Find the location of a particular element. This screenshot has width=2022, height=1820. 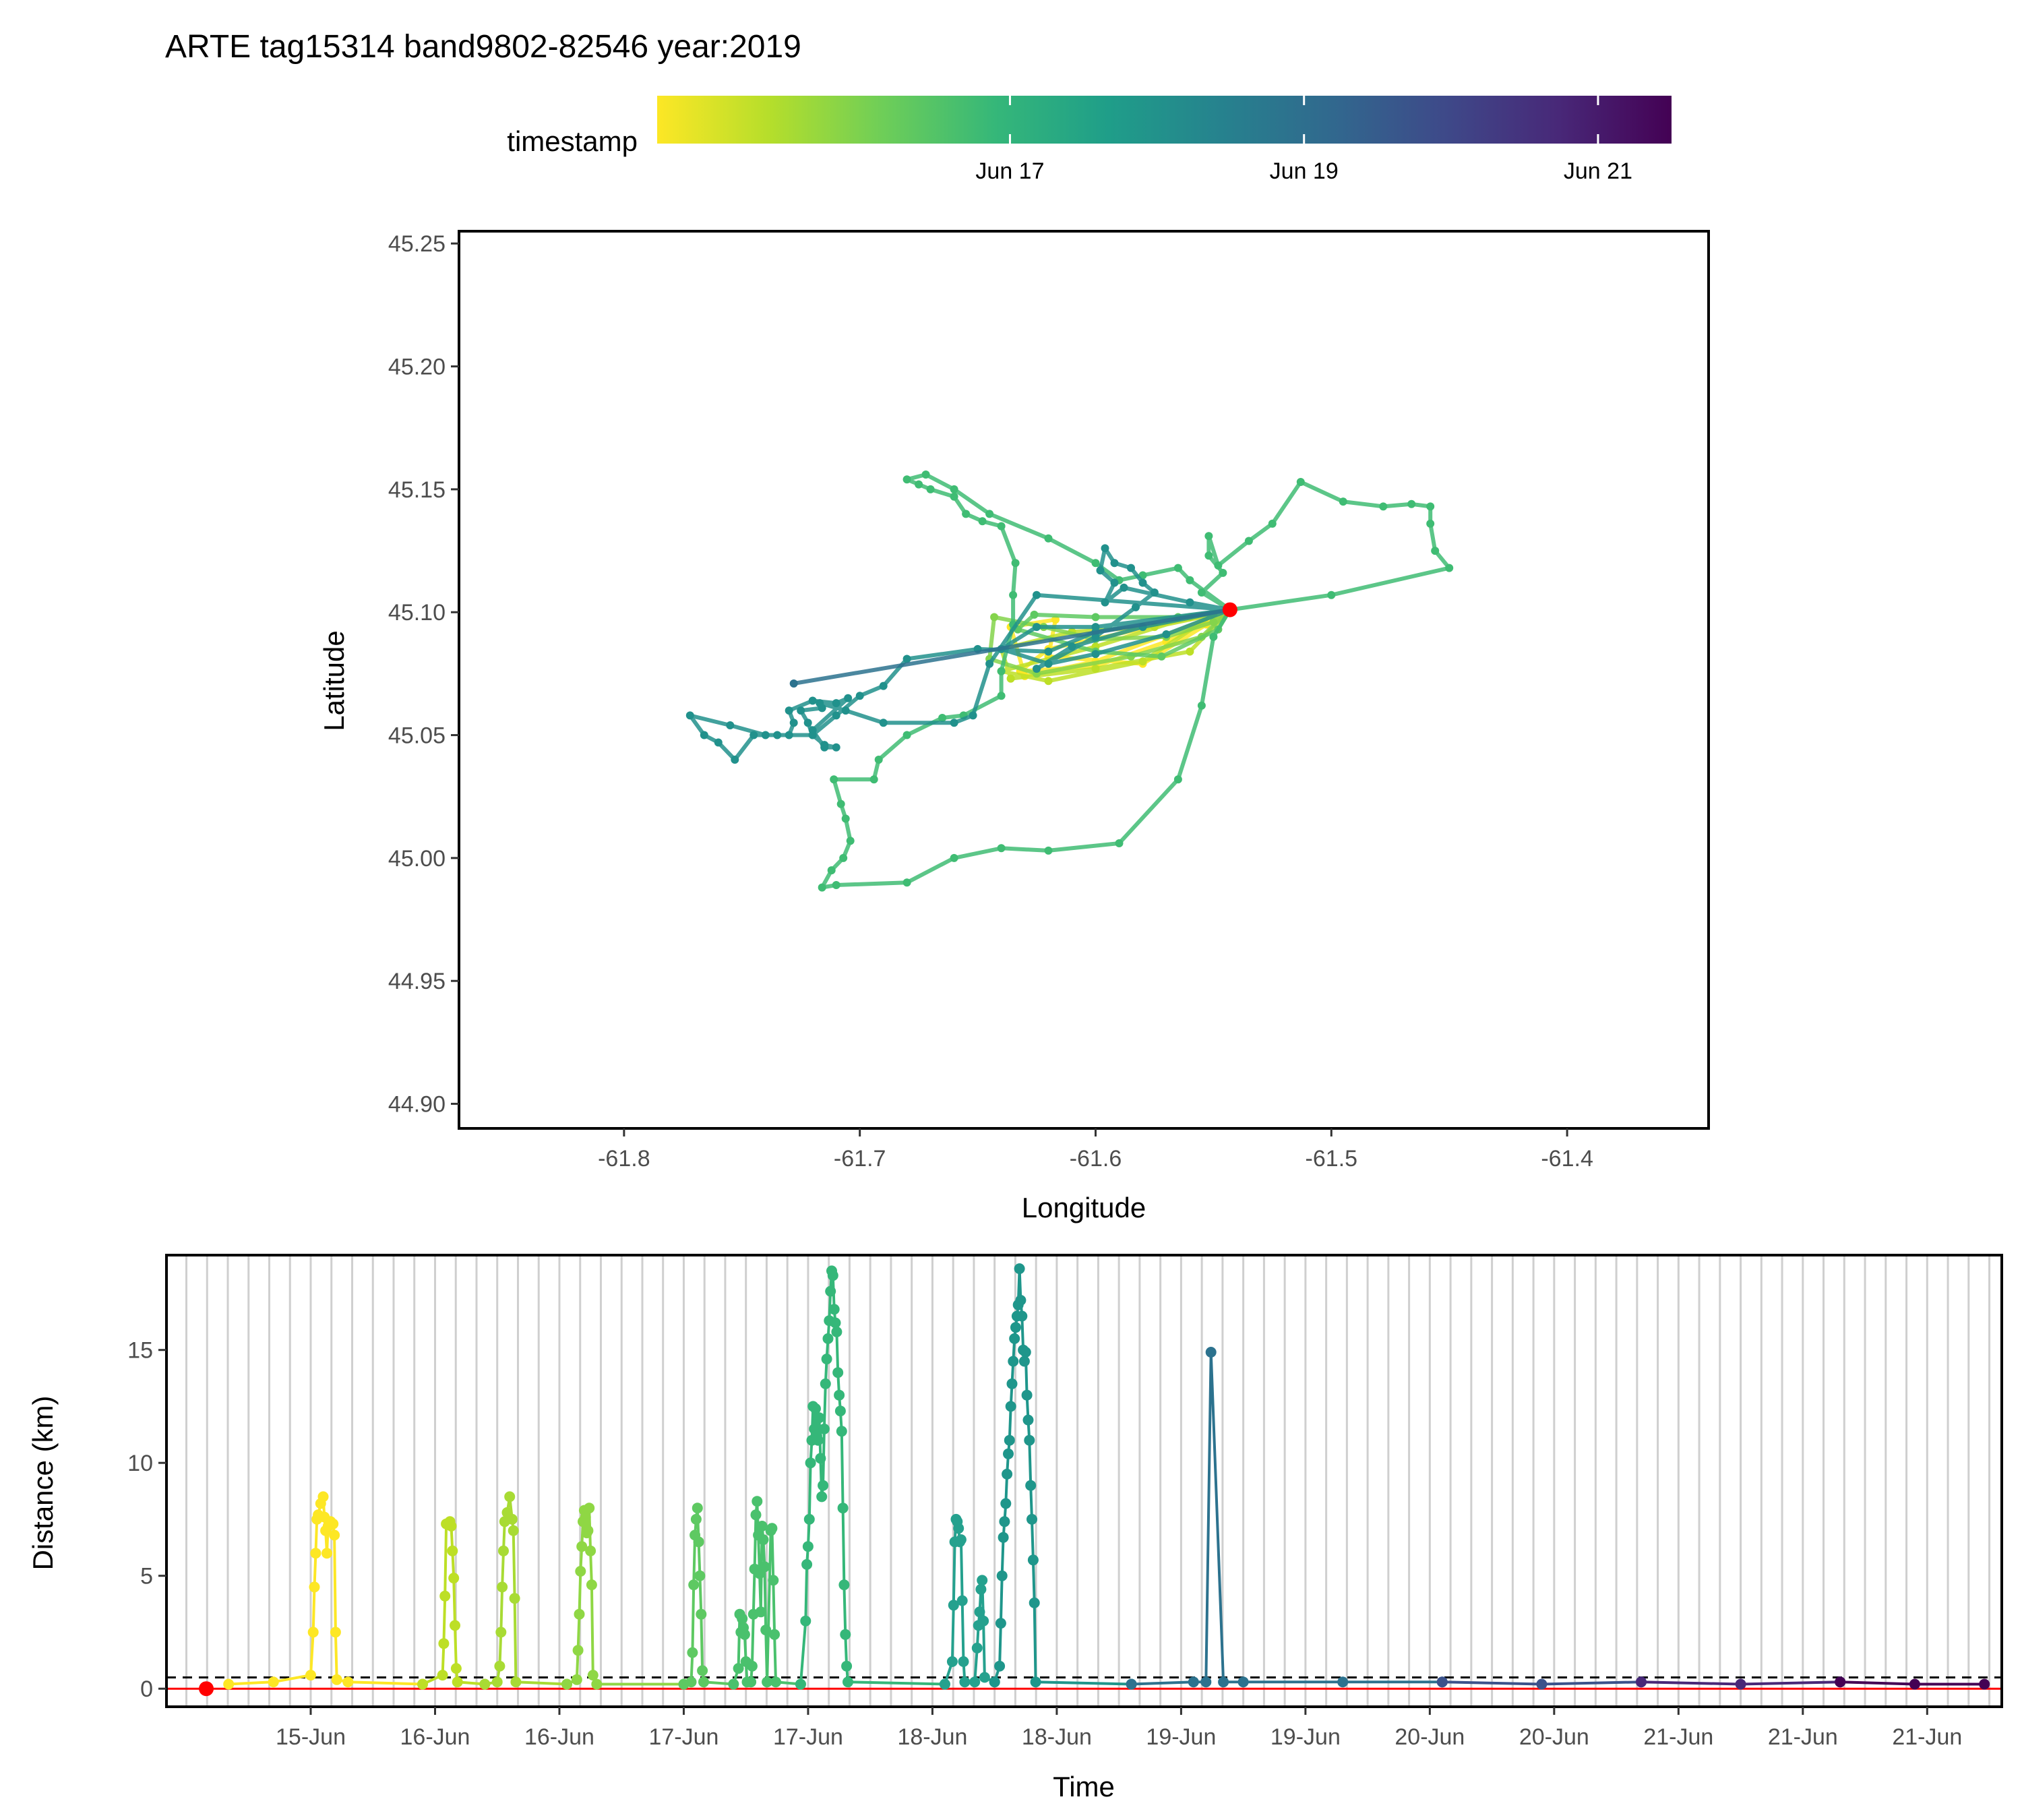

x-tick-label: -61.8 is located at coordinates (624, 1159).